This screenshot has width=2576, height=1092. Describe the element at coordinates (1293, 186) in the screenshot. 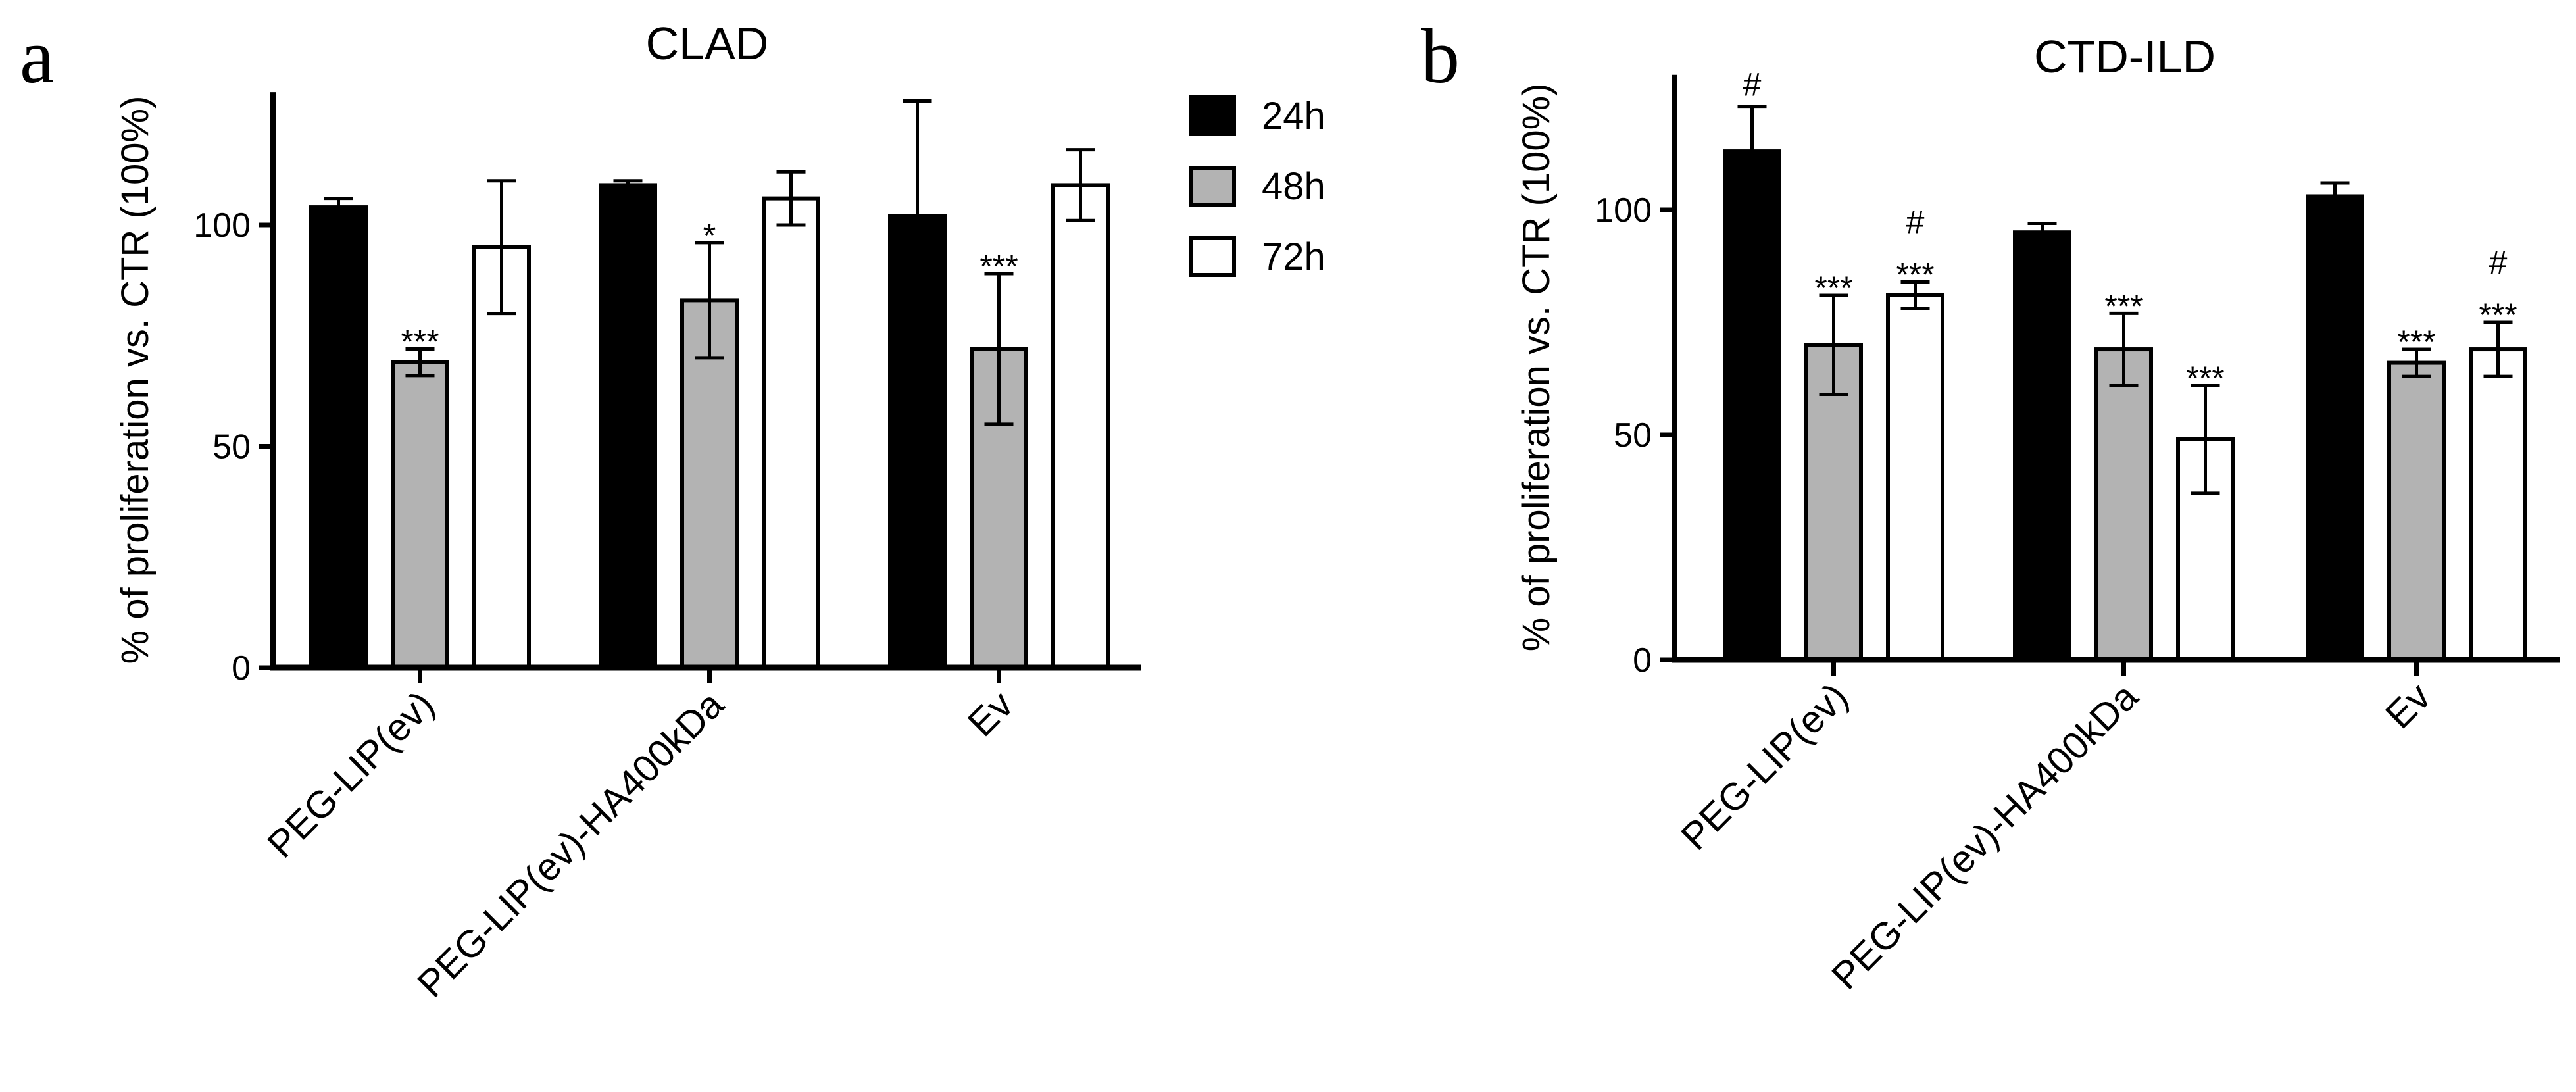

I see `legend-label-48h: 48h` at that location.